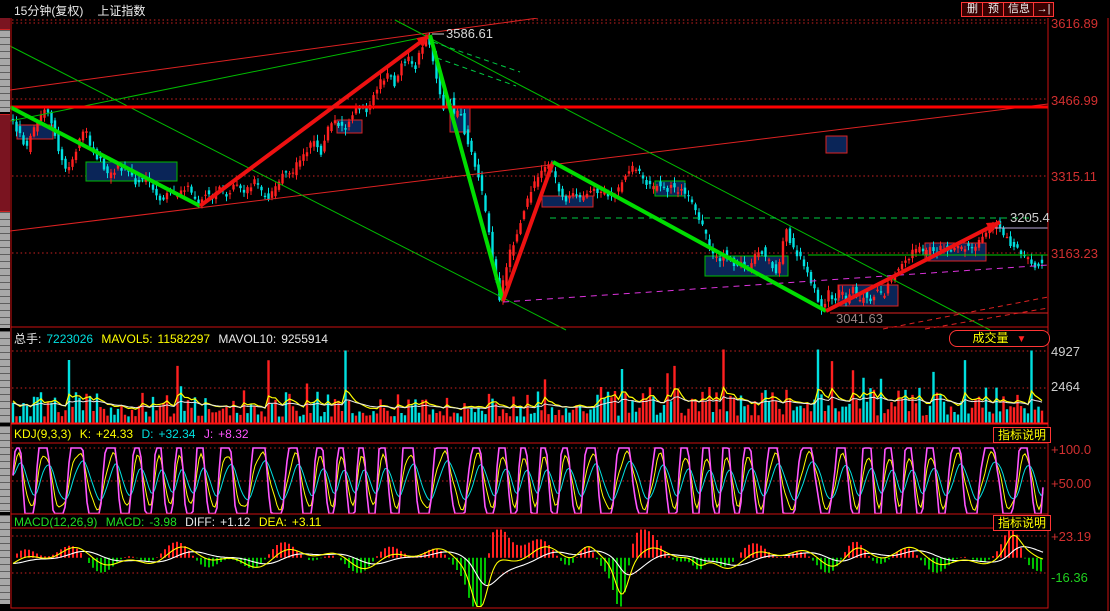 This screenshot has height=611, width=1110. Describe the element at coordinates (1071, 536) in the screenshot. I see `macd-axis-label: +23.19` at that location.